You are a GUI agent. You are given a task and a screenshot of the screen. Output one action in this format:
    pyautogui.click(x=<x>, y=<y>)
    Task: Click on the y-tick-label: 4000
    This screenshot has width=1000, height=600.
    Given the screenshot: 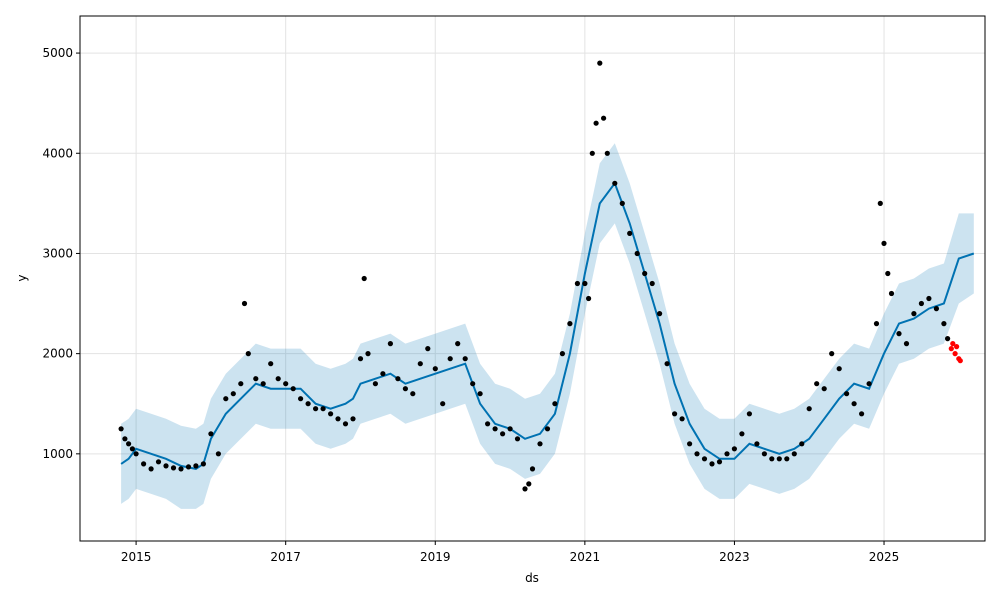 What is the action you would take?
    pyautogui.click(x=57, y=153)
    